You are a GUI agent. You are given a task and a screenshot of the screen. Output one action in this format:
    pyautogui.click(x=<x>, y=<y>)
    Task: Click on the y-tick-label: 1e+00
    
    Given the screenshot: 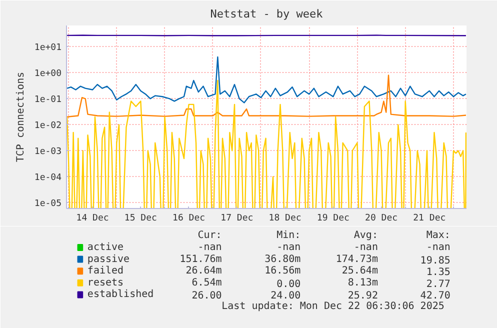 What is the action you would take?
    pyautogui.click(x=48, y=74)
    